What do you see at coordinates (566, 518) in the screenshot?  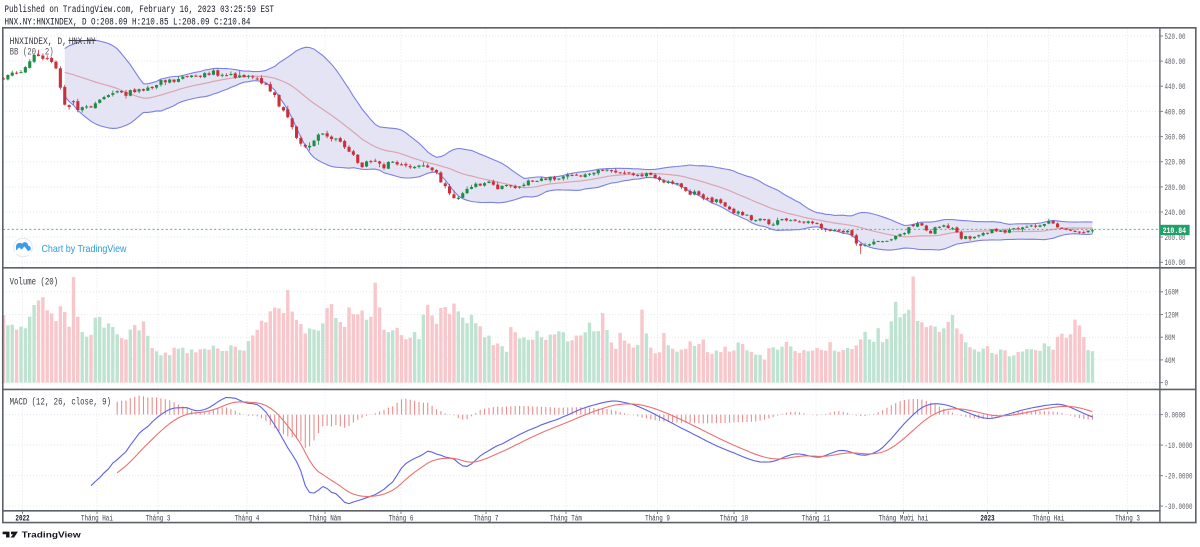 I see `svg-text: Tháng Tám` at bounding box center [566, 518].